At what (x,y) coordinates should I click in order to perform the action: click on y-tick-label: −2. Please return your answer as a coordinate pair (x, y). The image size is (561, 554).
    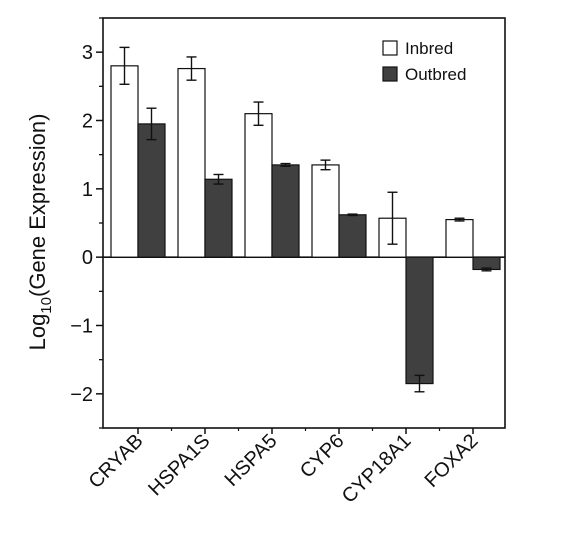
    Looking at the image, I should click on (81, 395).